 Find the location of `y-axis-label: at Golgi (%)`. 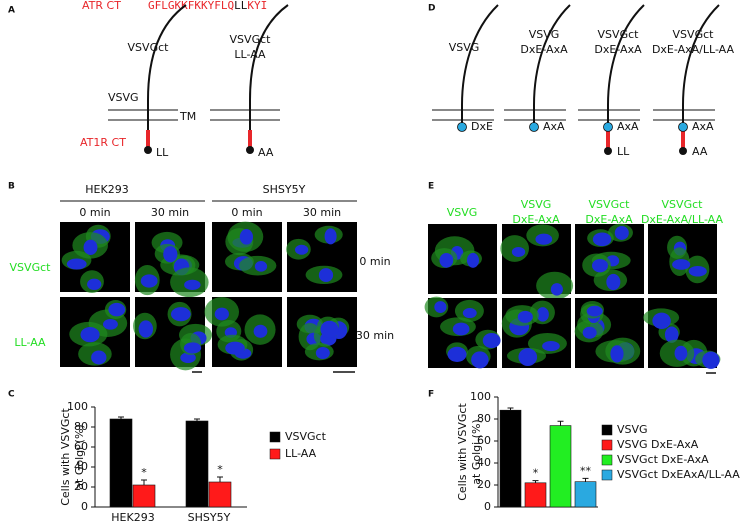

y-axis-label: at Golgi (%) is located at coordinates (476, 451).